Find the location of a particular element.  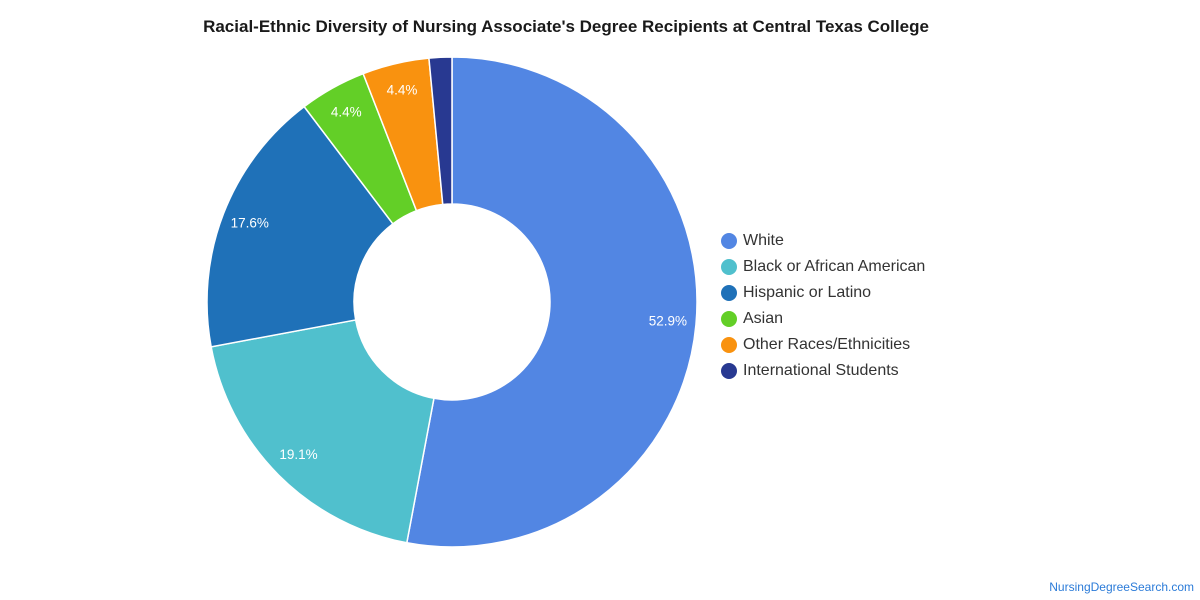

legend-label: Black or African American is located at coordinates (834, 266).